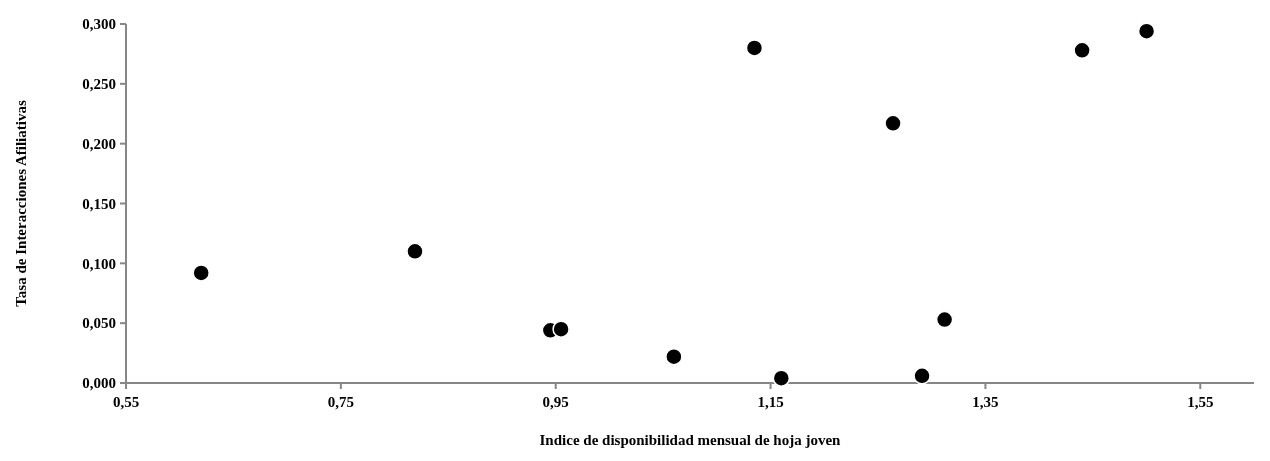 The image size is (1270, 461). I want to click on x-tick-label: 0,55, so click(126, 402).